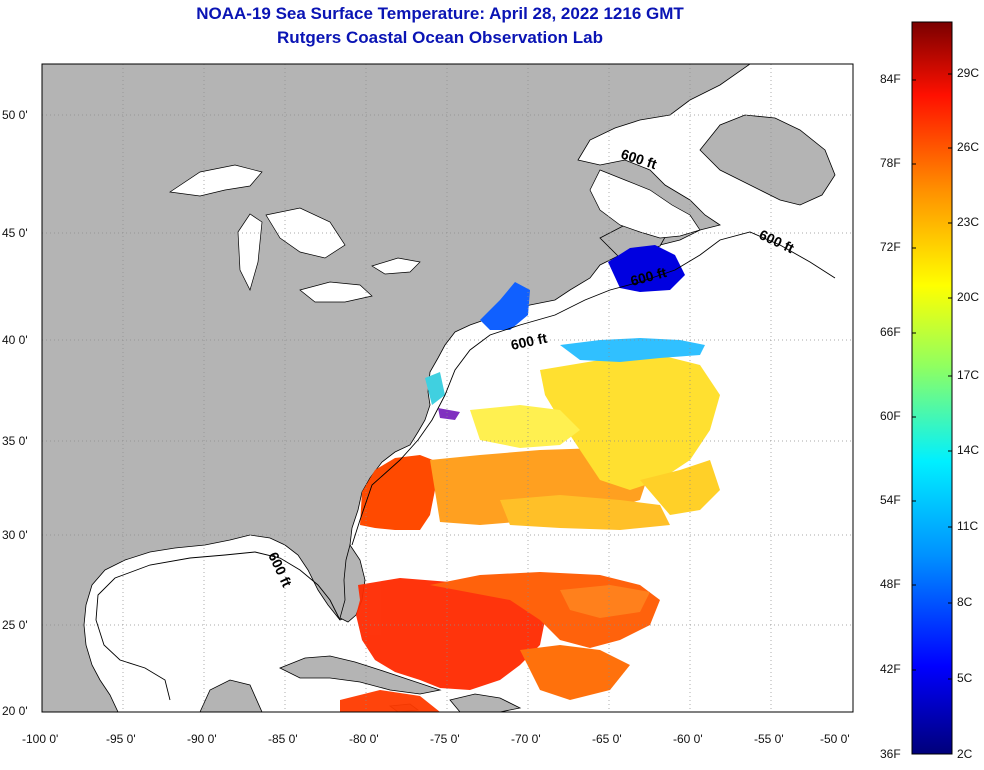  Describe the element at coordinates (15, 340) in the screenshot. I see `lat-label-40: 40 0'` at that location.